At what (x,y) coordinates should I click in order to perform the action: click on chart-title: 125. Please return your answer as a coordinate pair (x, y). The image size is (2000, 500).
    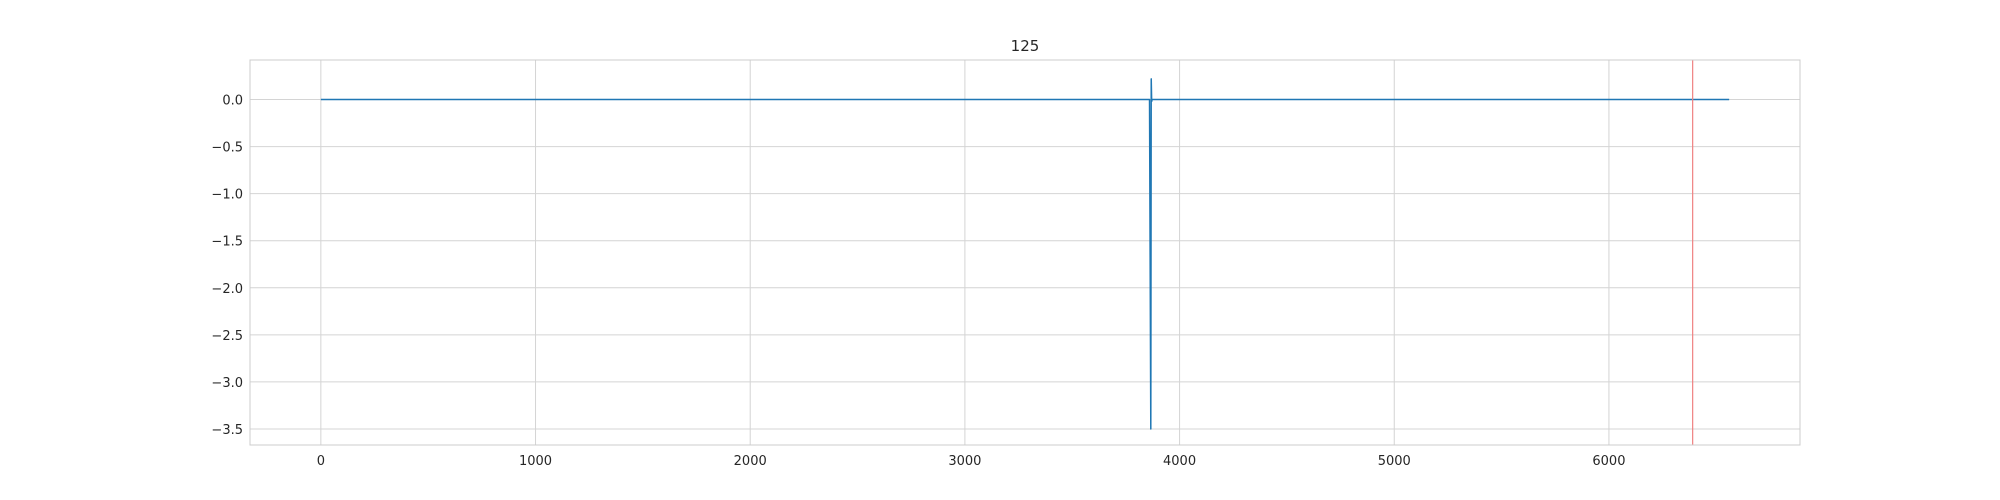
    Looking at the image, I should click on (1025, 46).